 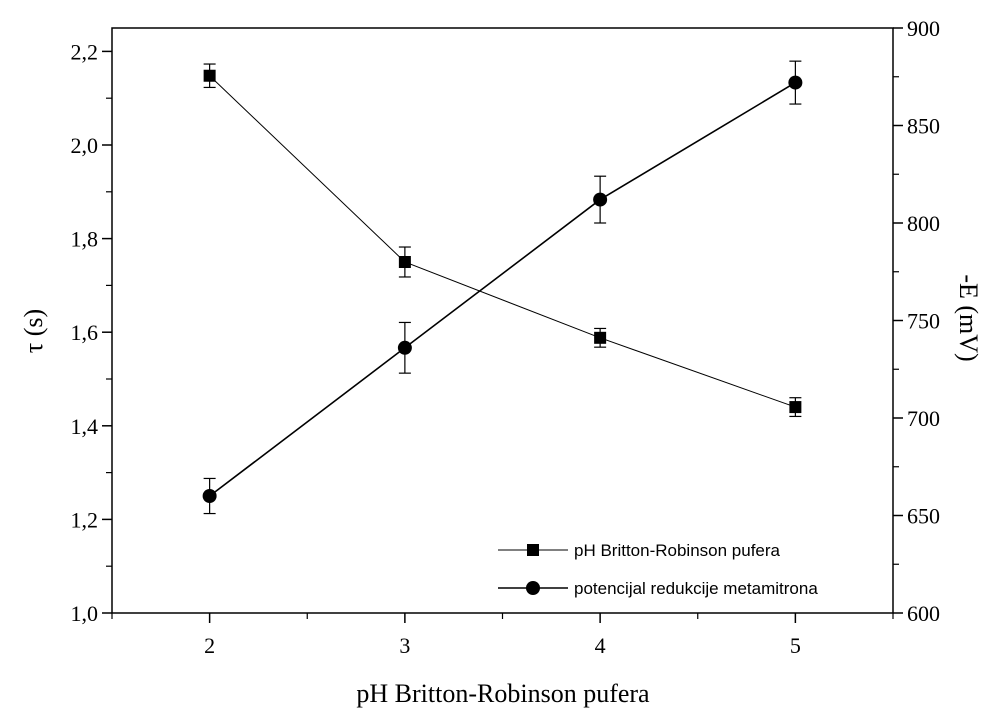 What do you see at coordinates (923, 28) in the screenshot?
I see `y-right-tick-label: 900` at bounding box center [923, 28].